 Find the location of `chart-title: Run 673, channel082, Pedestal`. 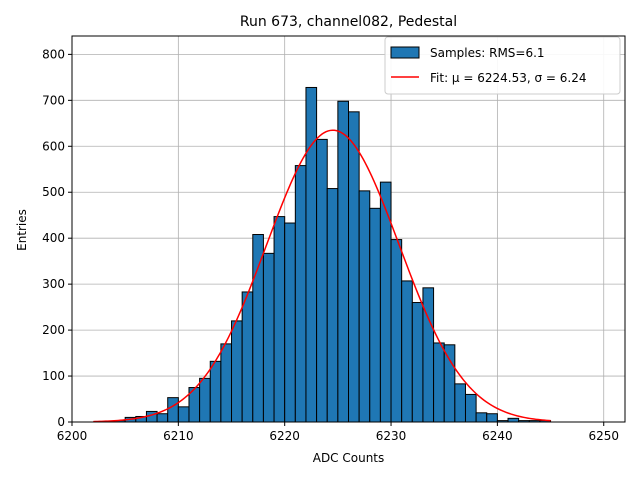

chart-title: Run 673, channel082, Pedestal is located at coordinates (348, 22).